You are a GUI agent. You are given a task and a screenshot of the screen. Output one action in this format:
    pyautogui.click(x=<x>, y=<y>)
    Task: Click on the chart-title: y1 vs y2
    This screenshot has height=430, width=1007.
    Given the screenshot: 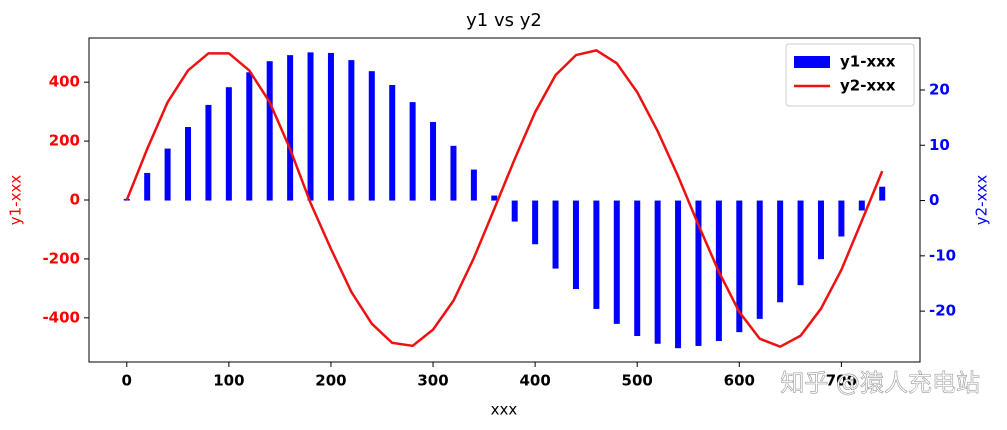 What is the action you would take?
    pyautogui.click(x=504, y=20)
    